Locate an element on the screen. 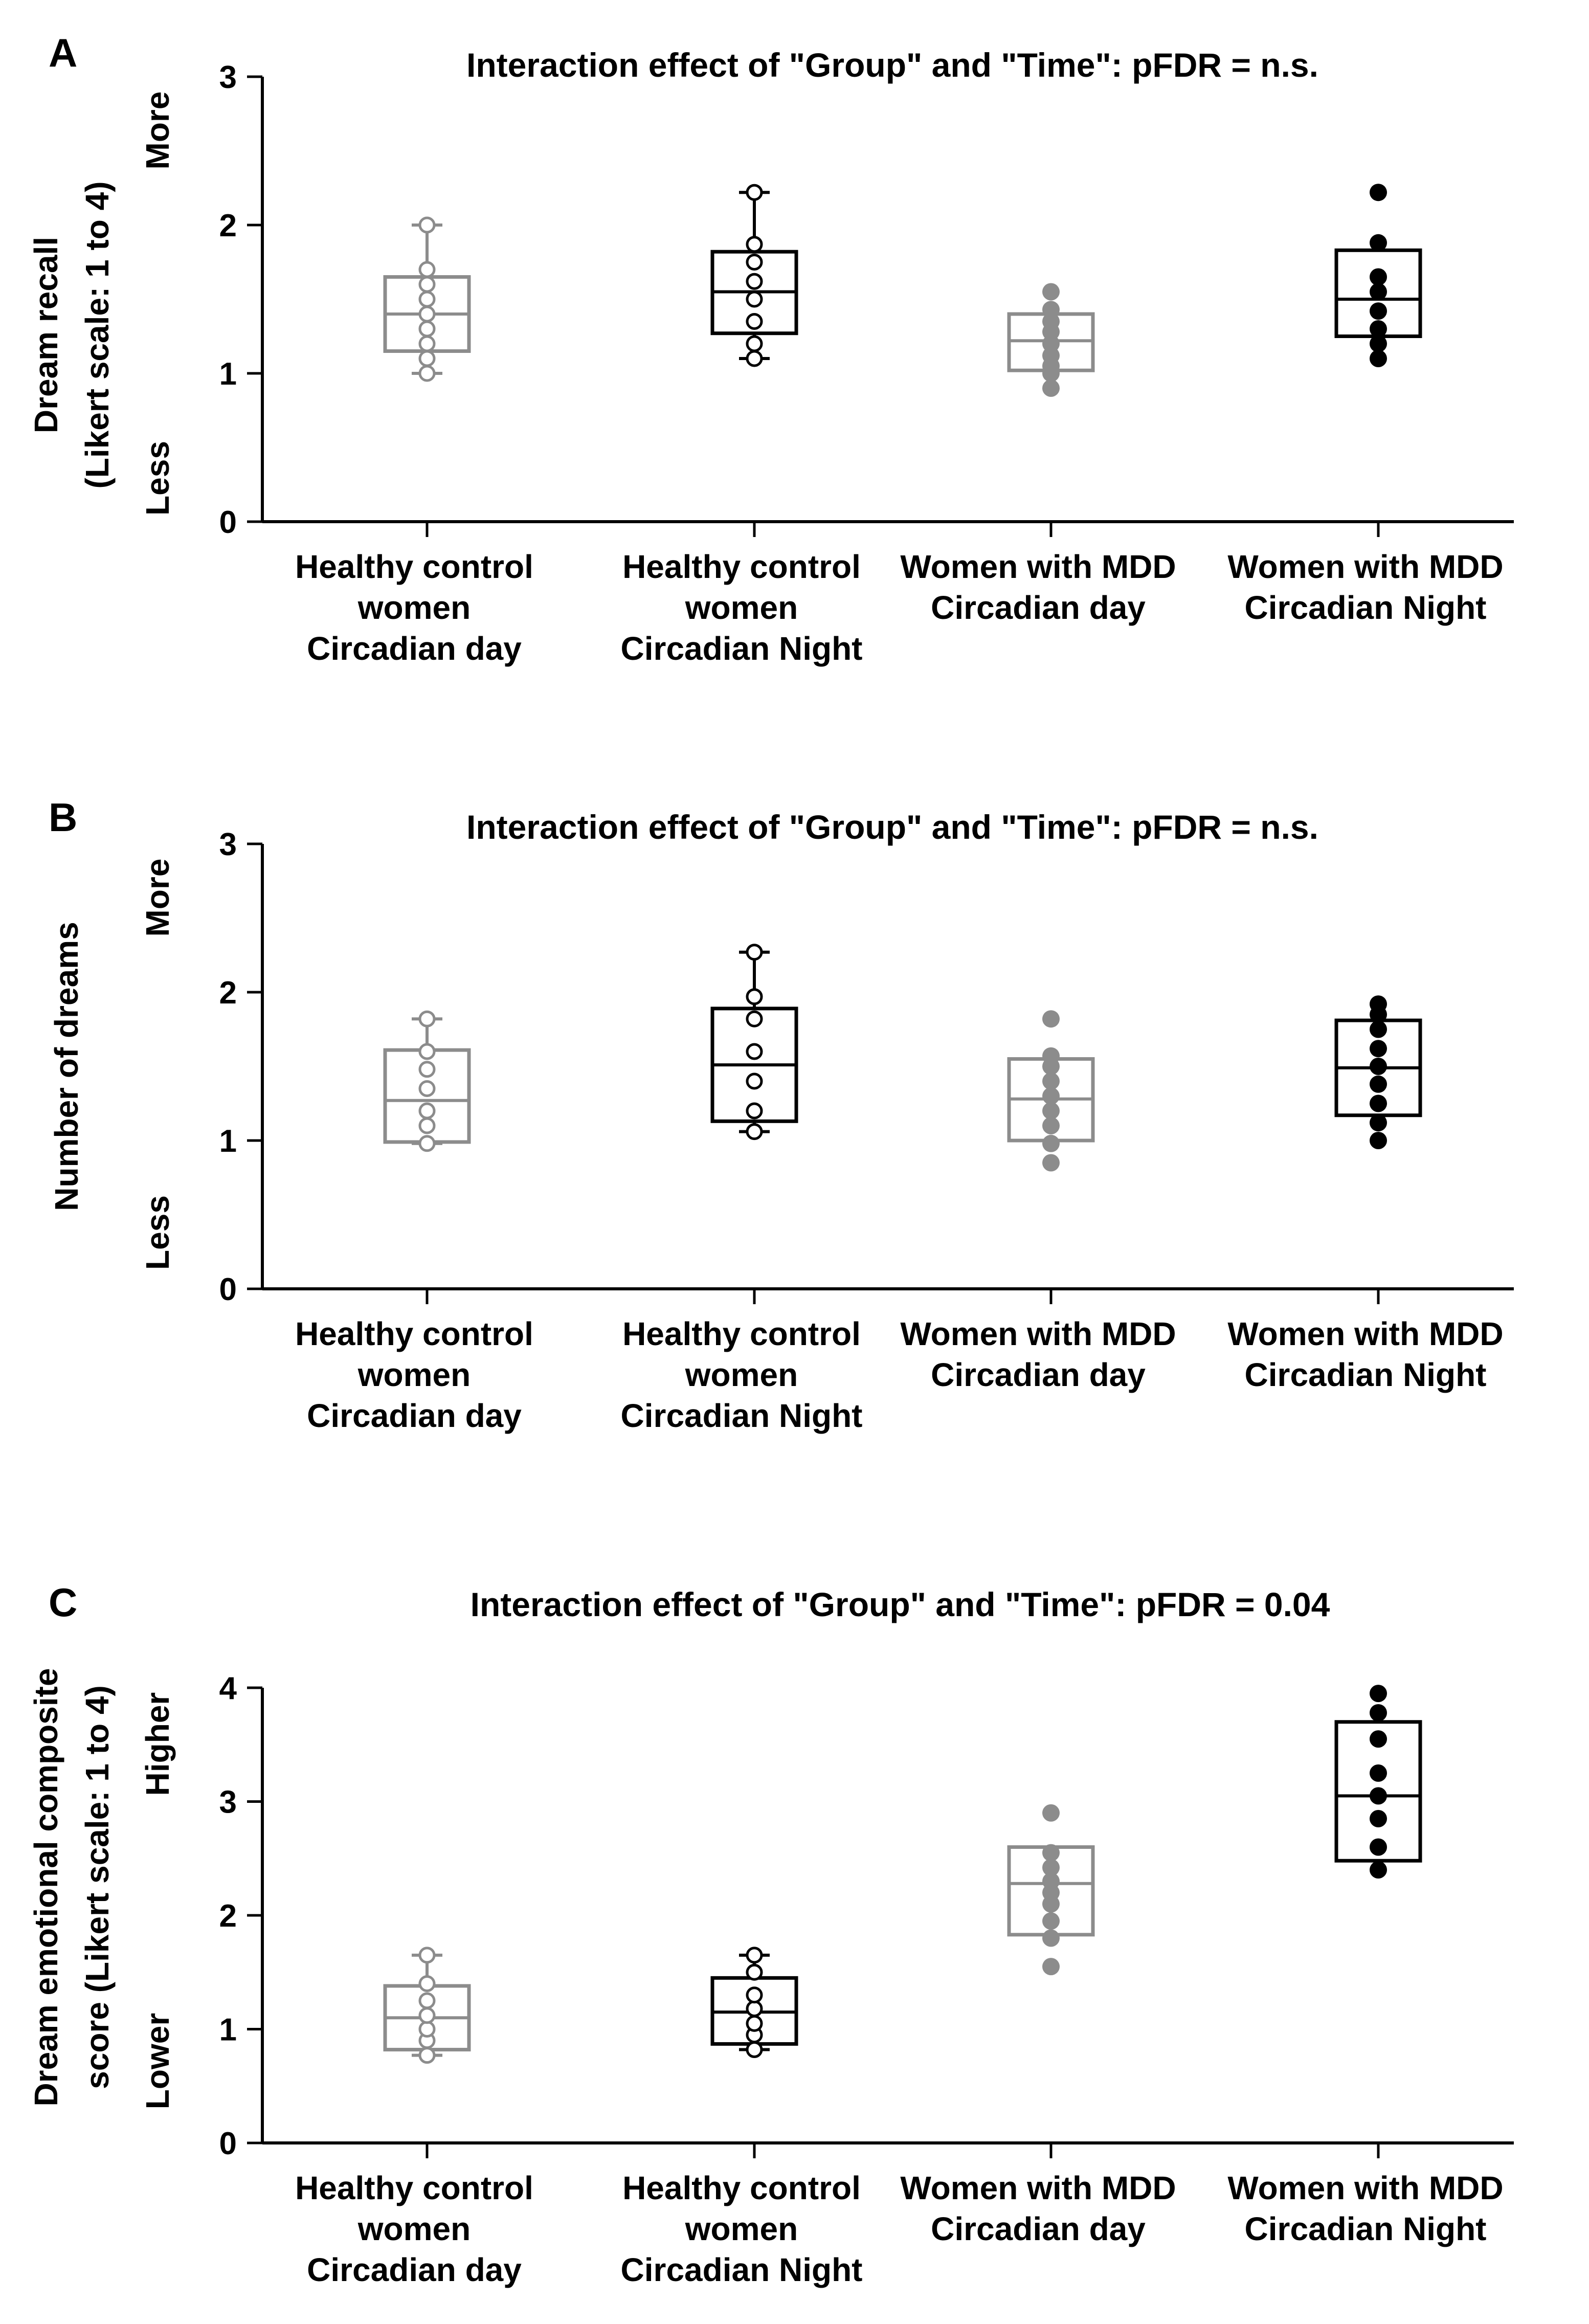 This screenshot has width=1589, height=2324. y-direction-low-label: Lower is located at coordinates (157, 2061).